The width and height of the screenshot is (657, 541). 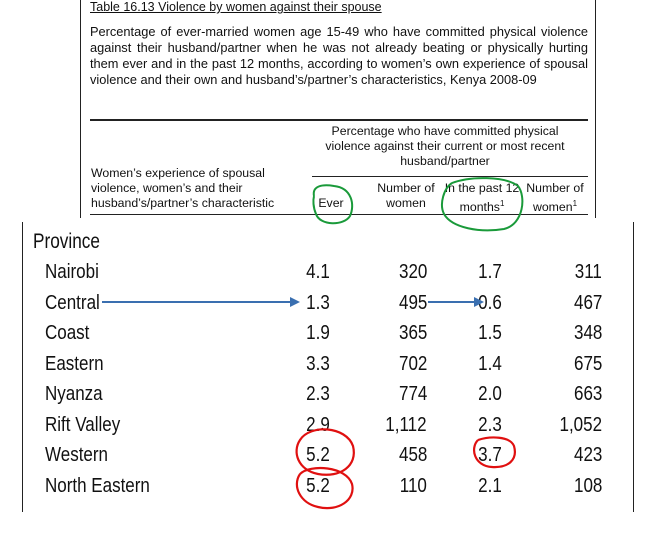 I want to click on past-12-months-value: 1.7, so click(x=490, y=272).